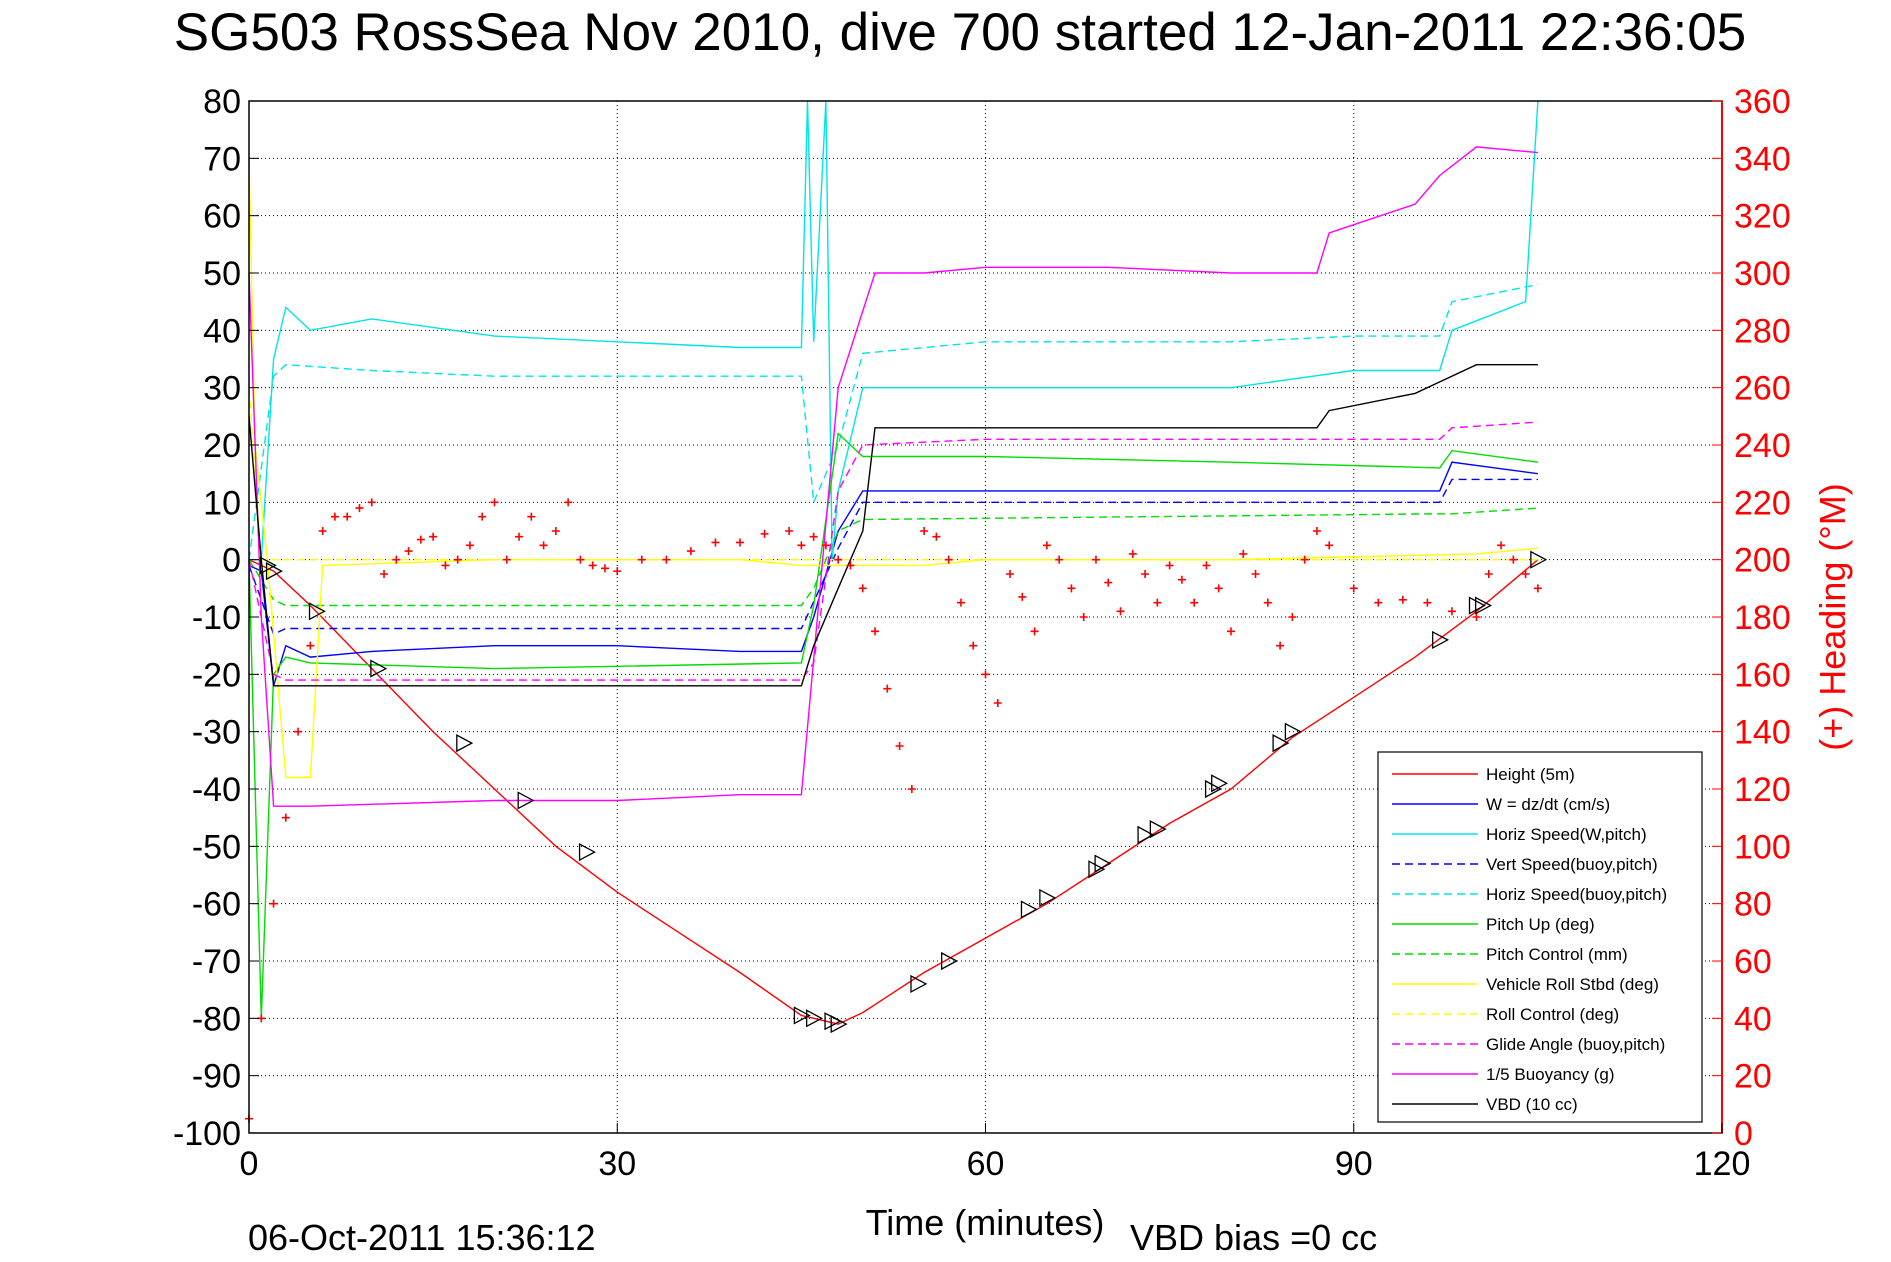 The height and width of the screenshot is (1262, 1891). What do you see at coordinates (1762, 102) in the screenshot?
I see `y2-tick-label: 360` at bounding box center [1762, 102].